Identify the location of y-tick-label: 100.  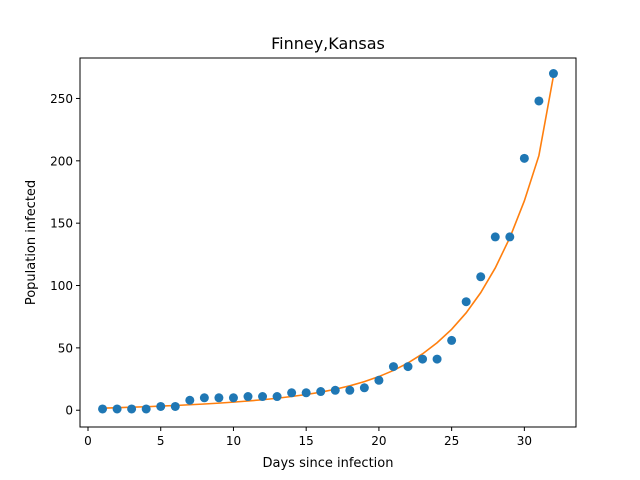
(61, 286).